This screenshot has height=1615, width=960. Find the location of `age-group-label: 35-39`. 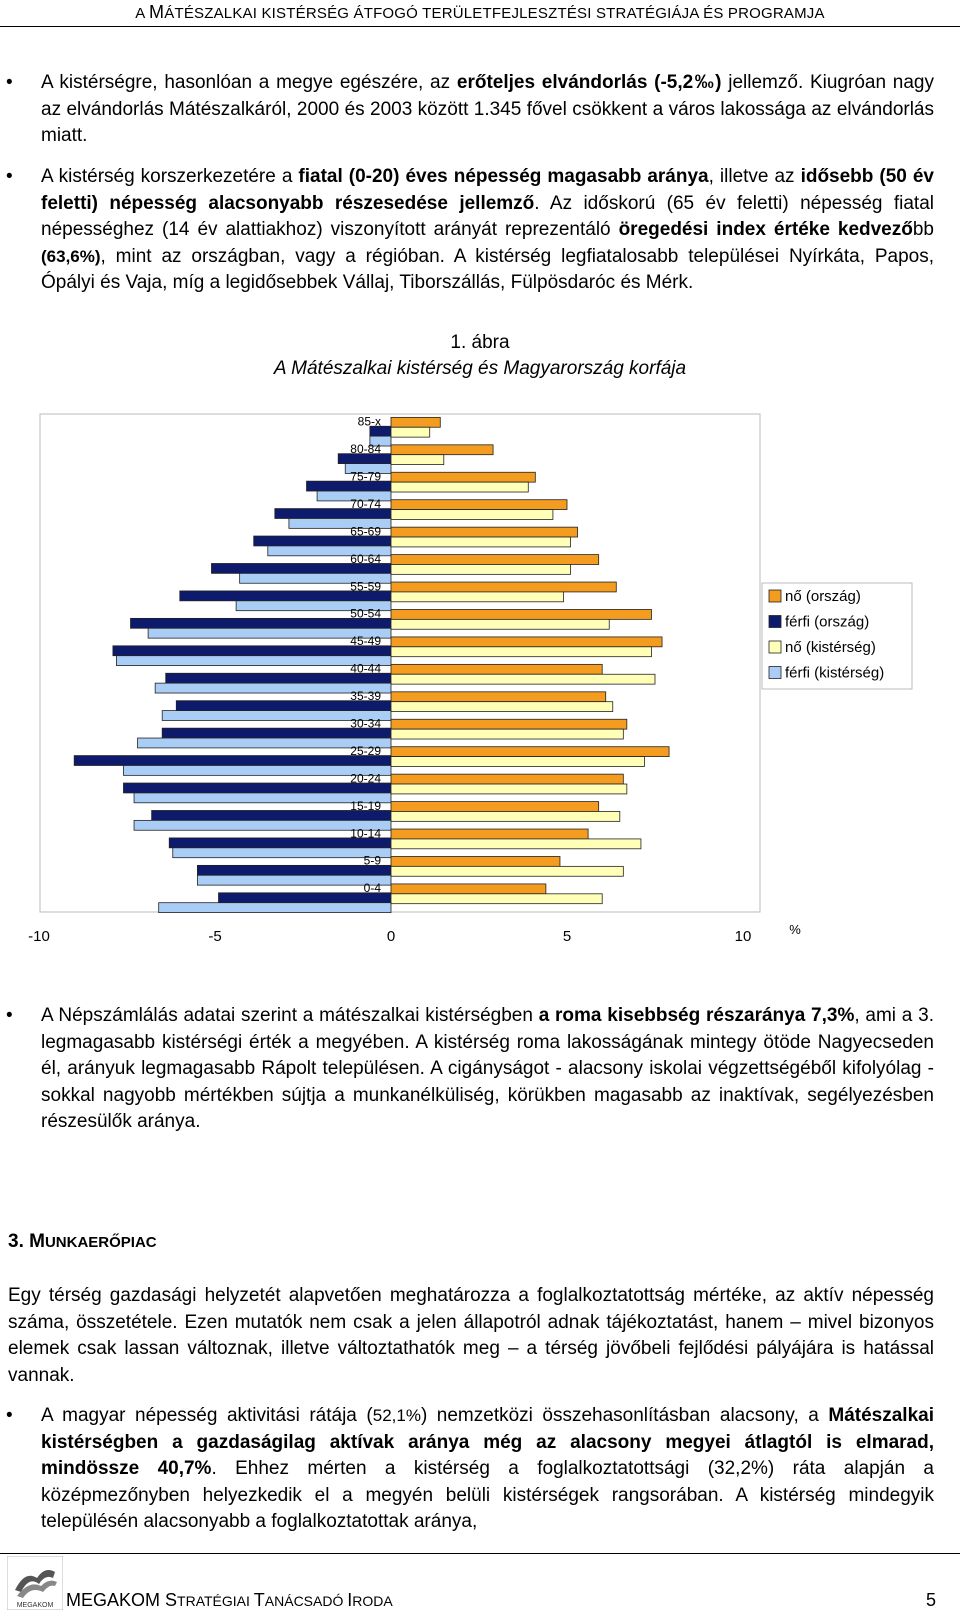

age-group-label: 35-39 is located at coordinates (365, 696).